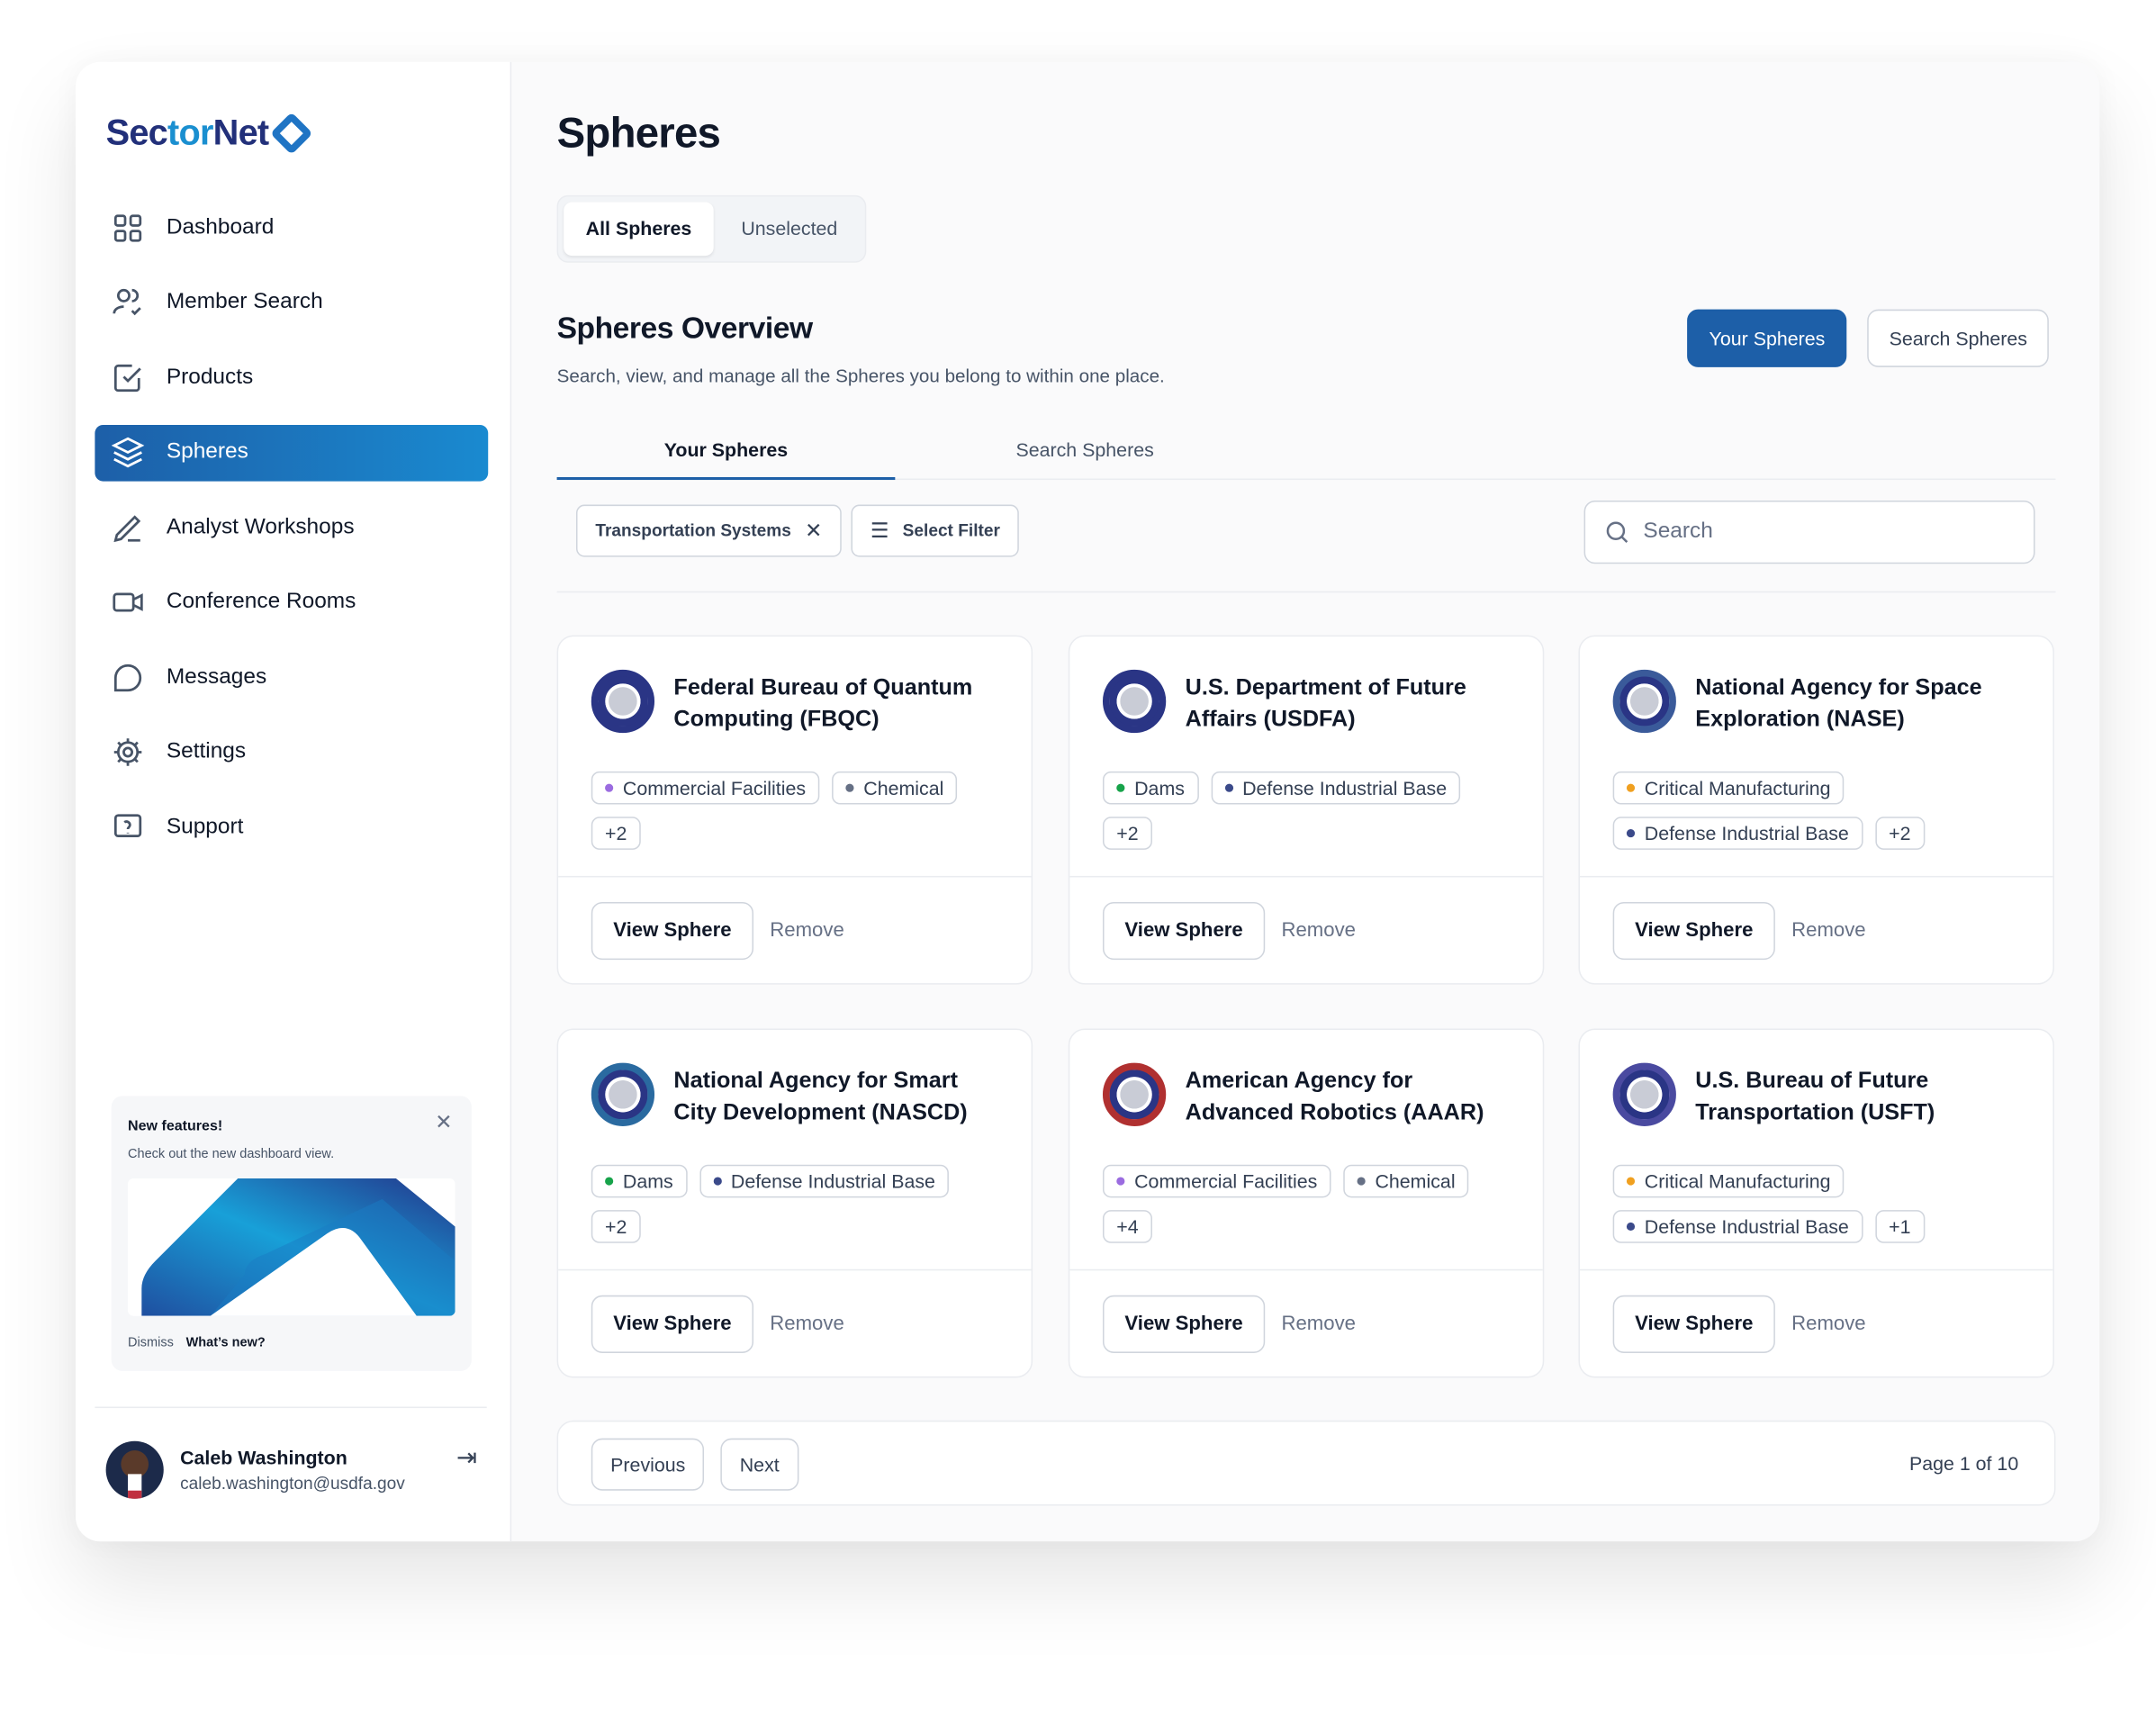  Describe the element at coordinates (244, 302) in the screenshot. I see `sidebar-item-label: Member Search` at that location.